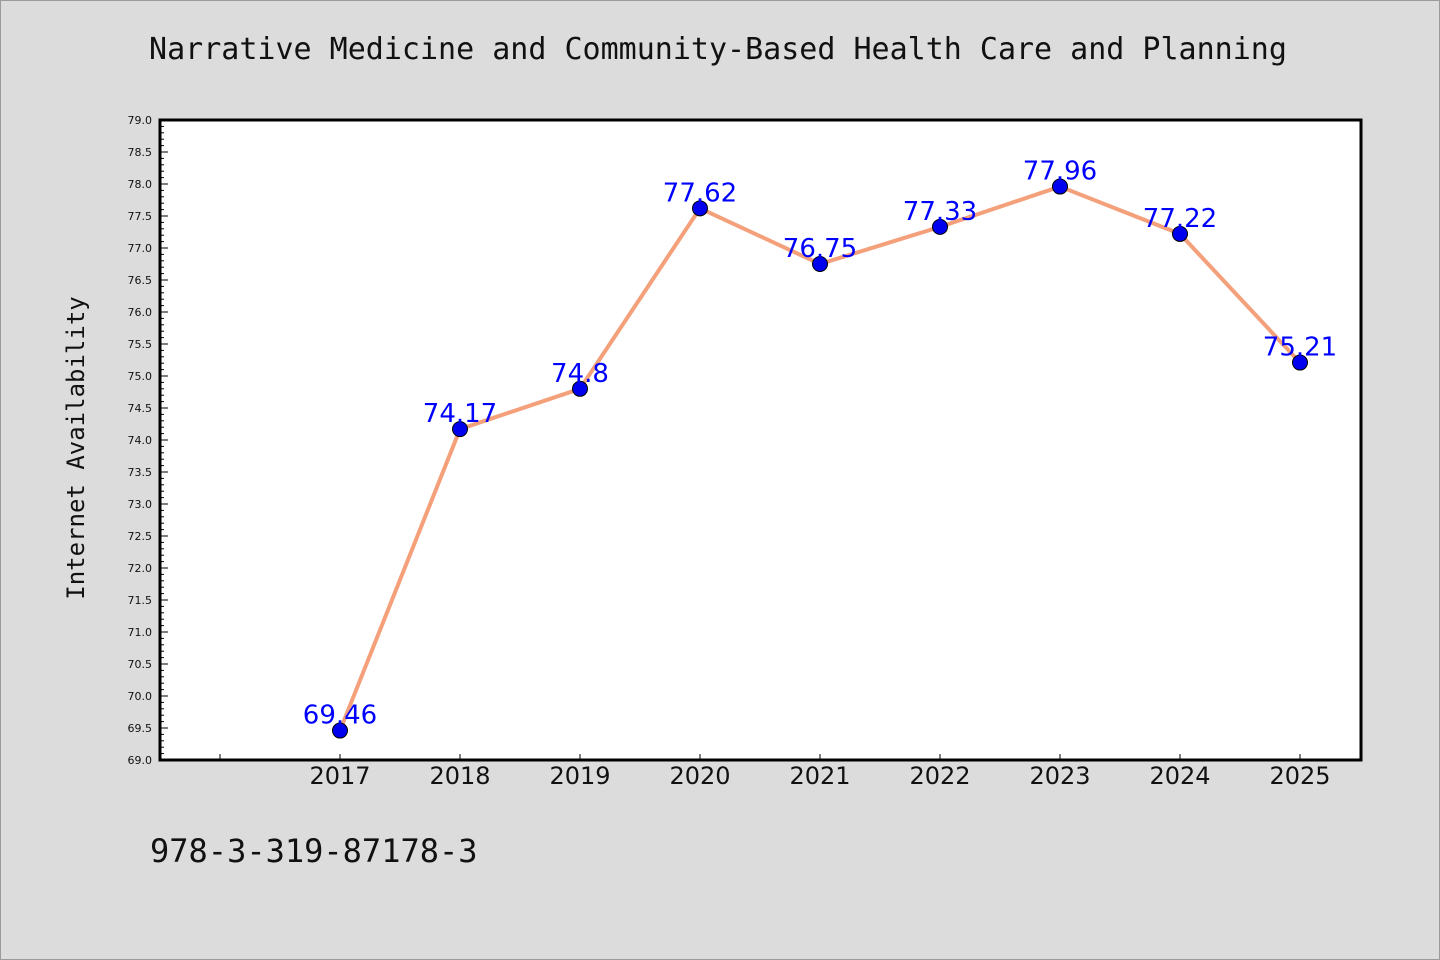 The image size is (1440, 960). I want to click on data-label: 76.75, so click(820, 249).